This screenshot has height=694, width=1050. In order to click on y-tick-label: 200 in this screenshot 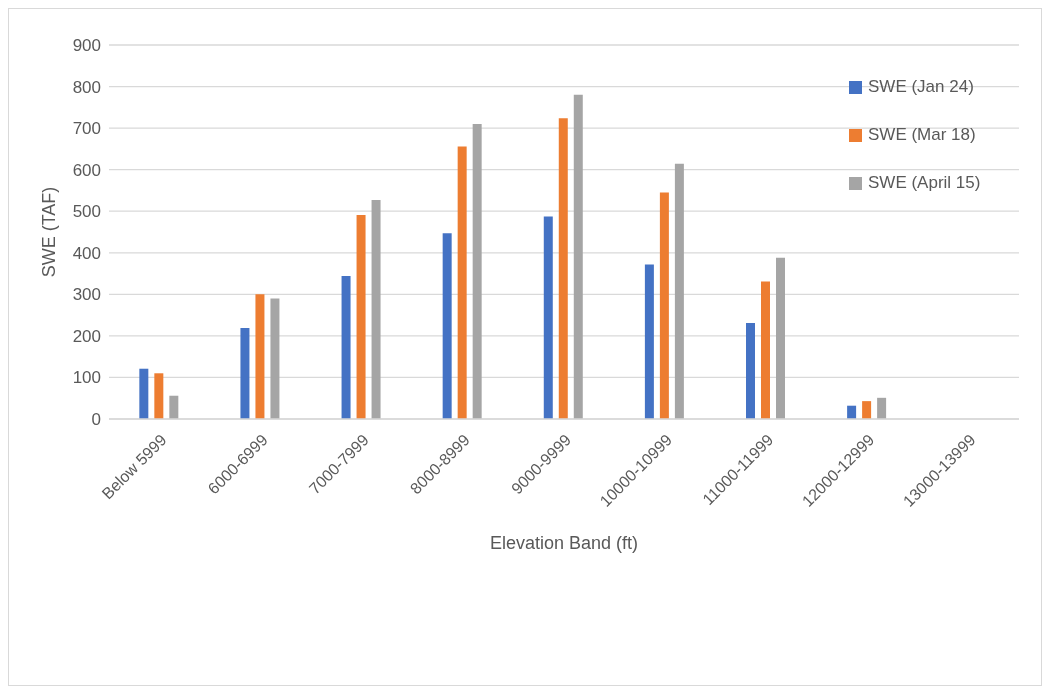, I will do `click(86, 336)`.